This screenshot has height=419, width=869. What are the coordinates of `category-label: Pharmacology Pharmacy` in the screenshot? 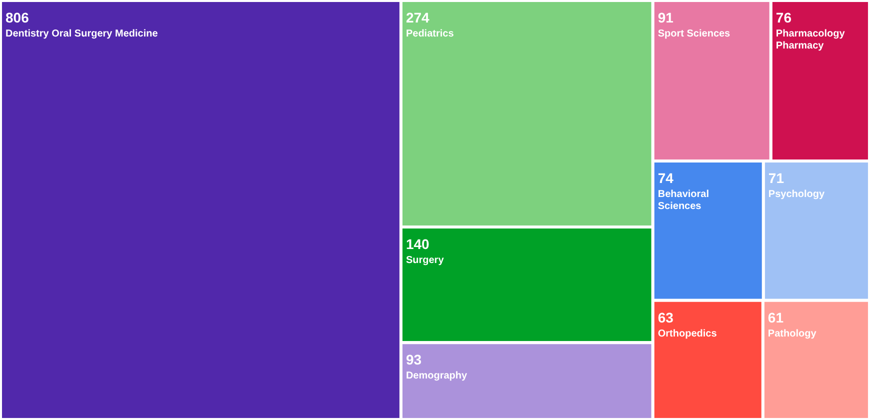 It's located at (811, 40).